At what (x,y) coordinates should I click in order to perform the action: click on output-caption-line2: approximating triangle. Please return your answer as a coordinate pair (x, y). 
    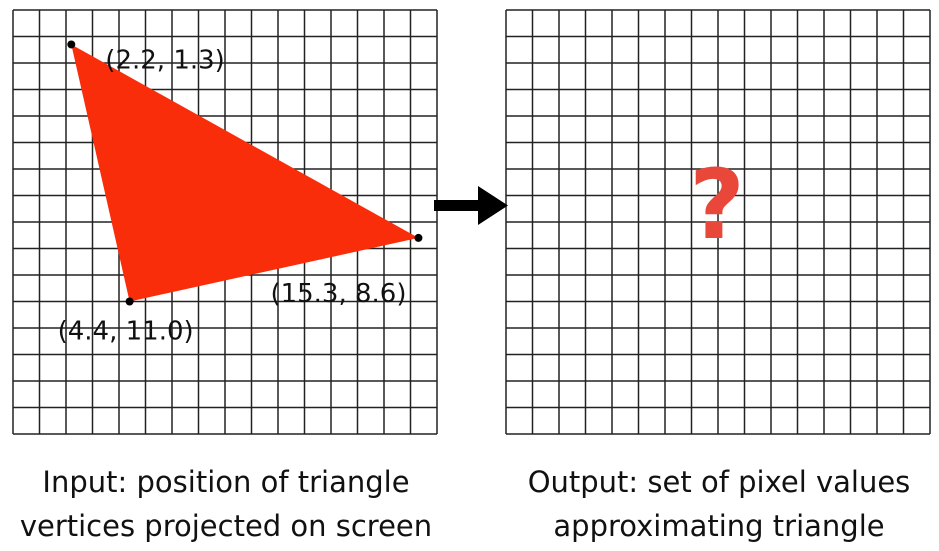
    Looking at the image, I should click on (719, 526).